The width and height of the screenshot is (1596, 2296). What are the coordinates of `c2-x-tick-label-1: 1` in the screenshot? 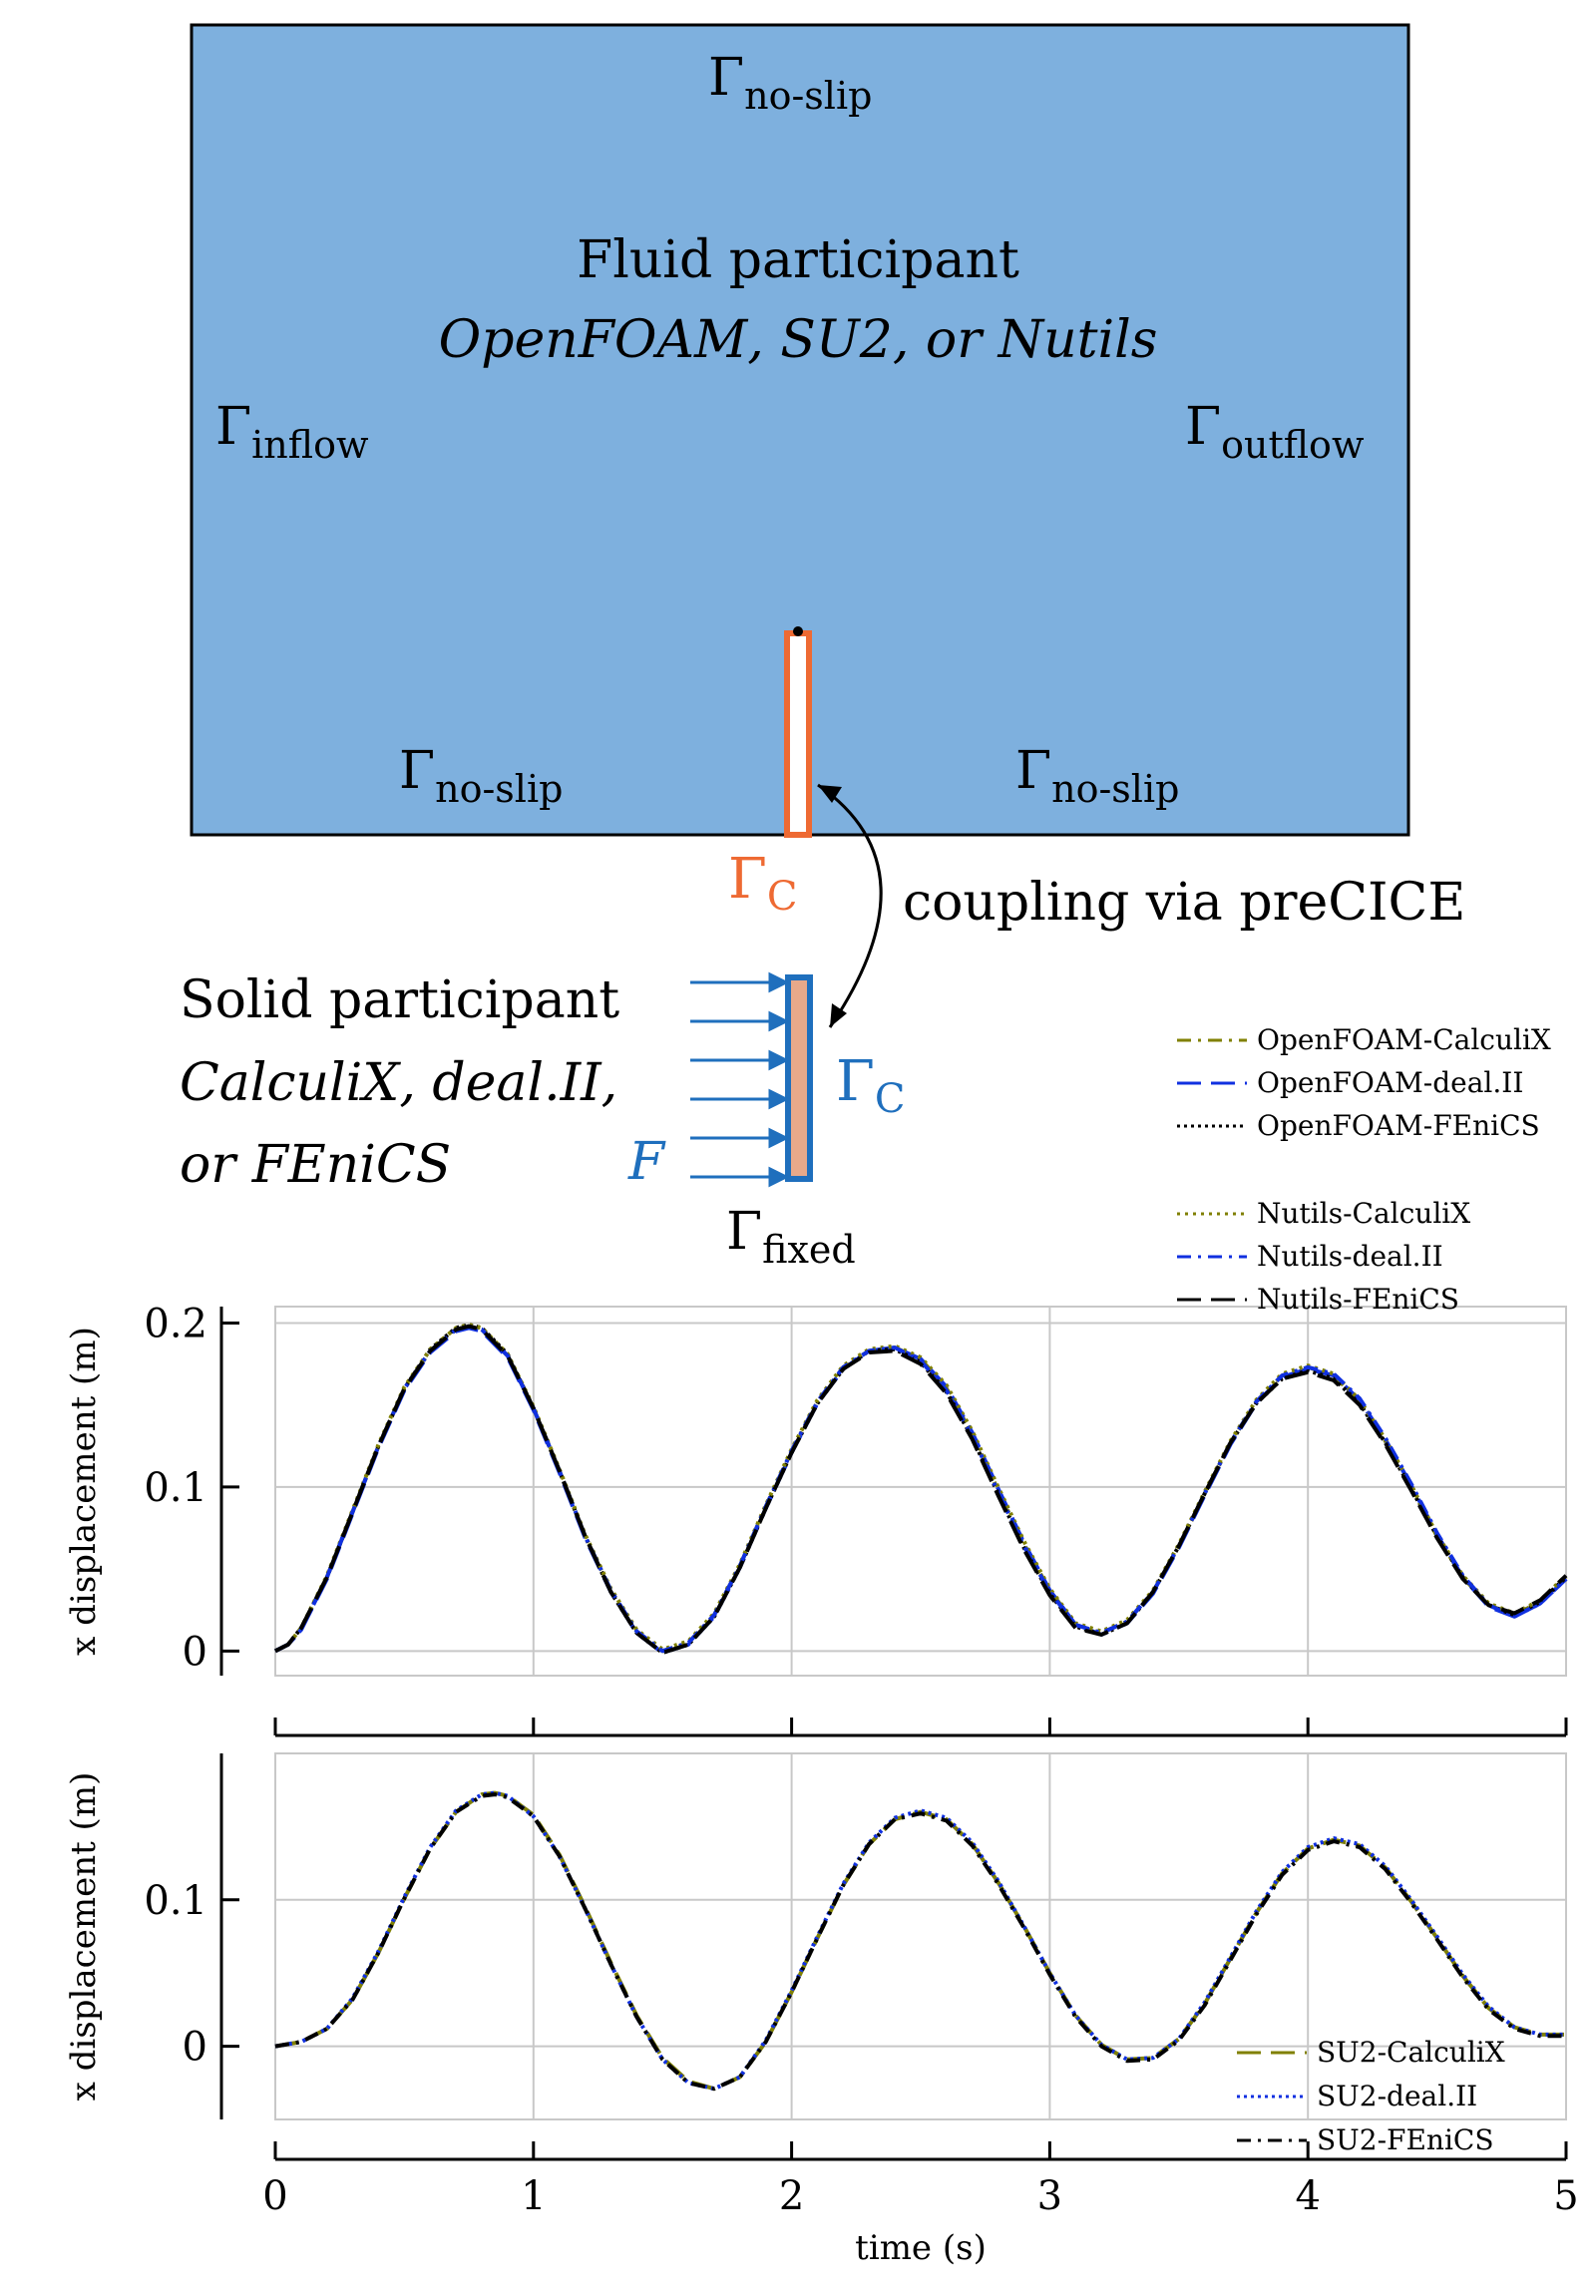 It's located at (533, 2196).